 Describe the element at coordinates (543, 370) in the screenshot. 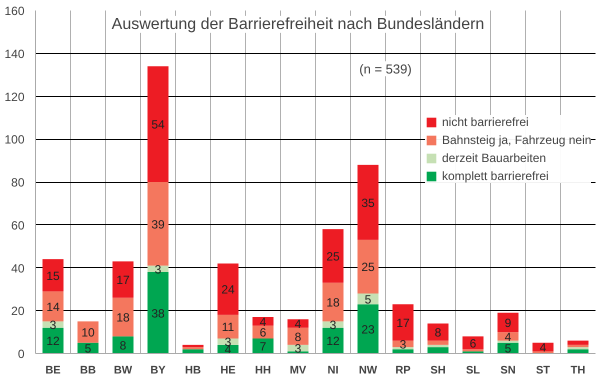

I see `x-tick-label: ST` at that location.